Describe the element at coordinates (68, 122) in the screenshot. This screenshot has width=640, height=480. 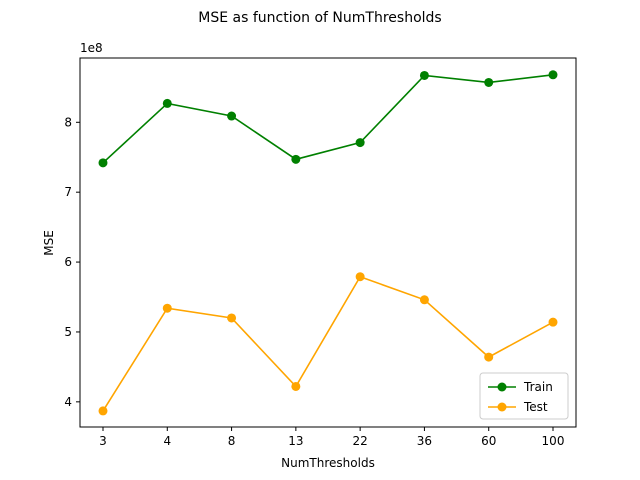
I see `y-tick-label: 8` at that location.